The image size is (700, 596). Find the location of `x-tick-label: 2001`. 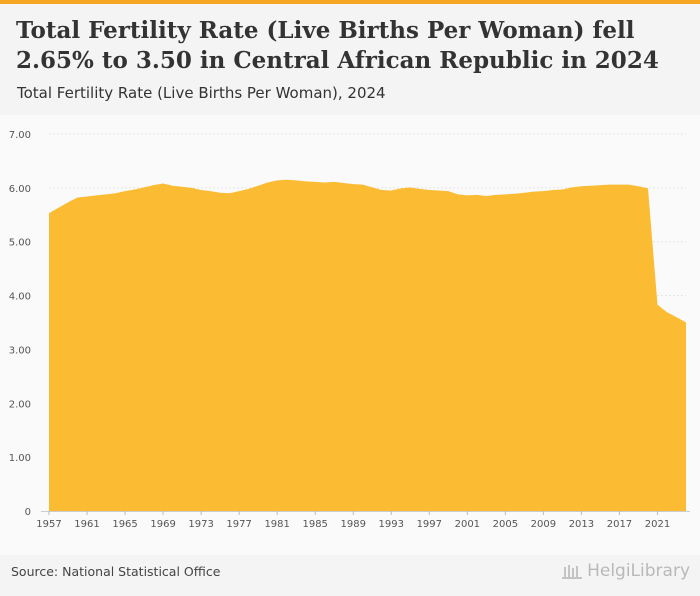

x-tick-label: 2001 is located at coordinates (467, 524).